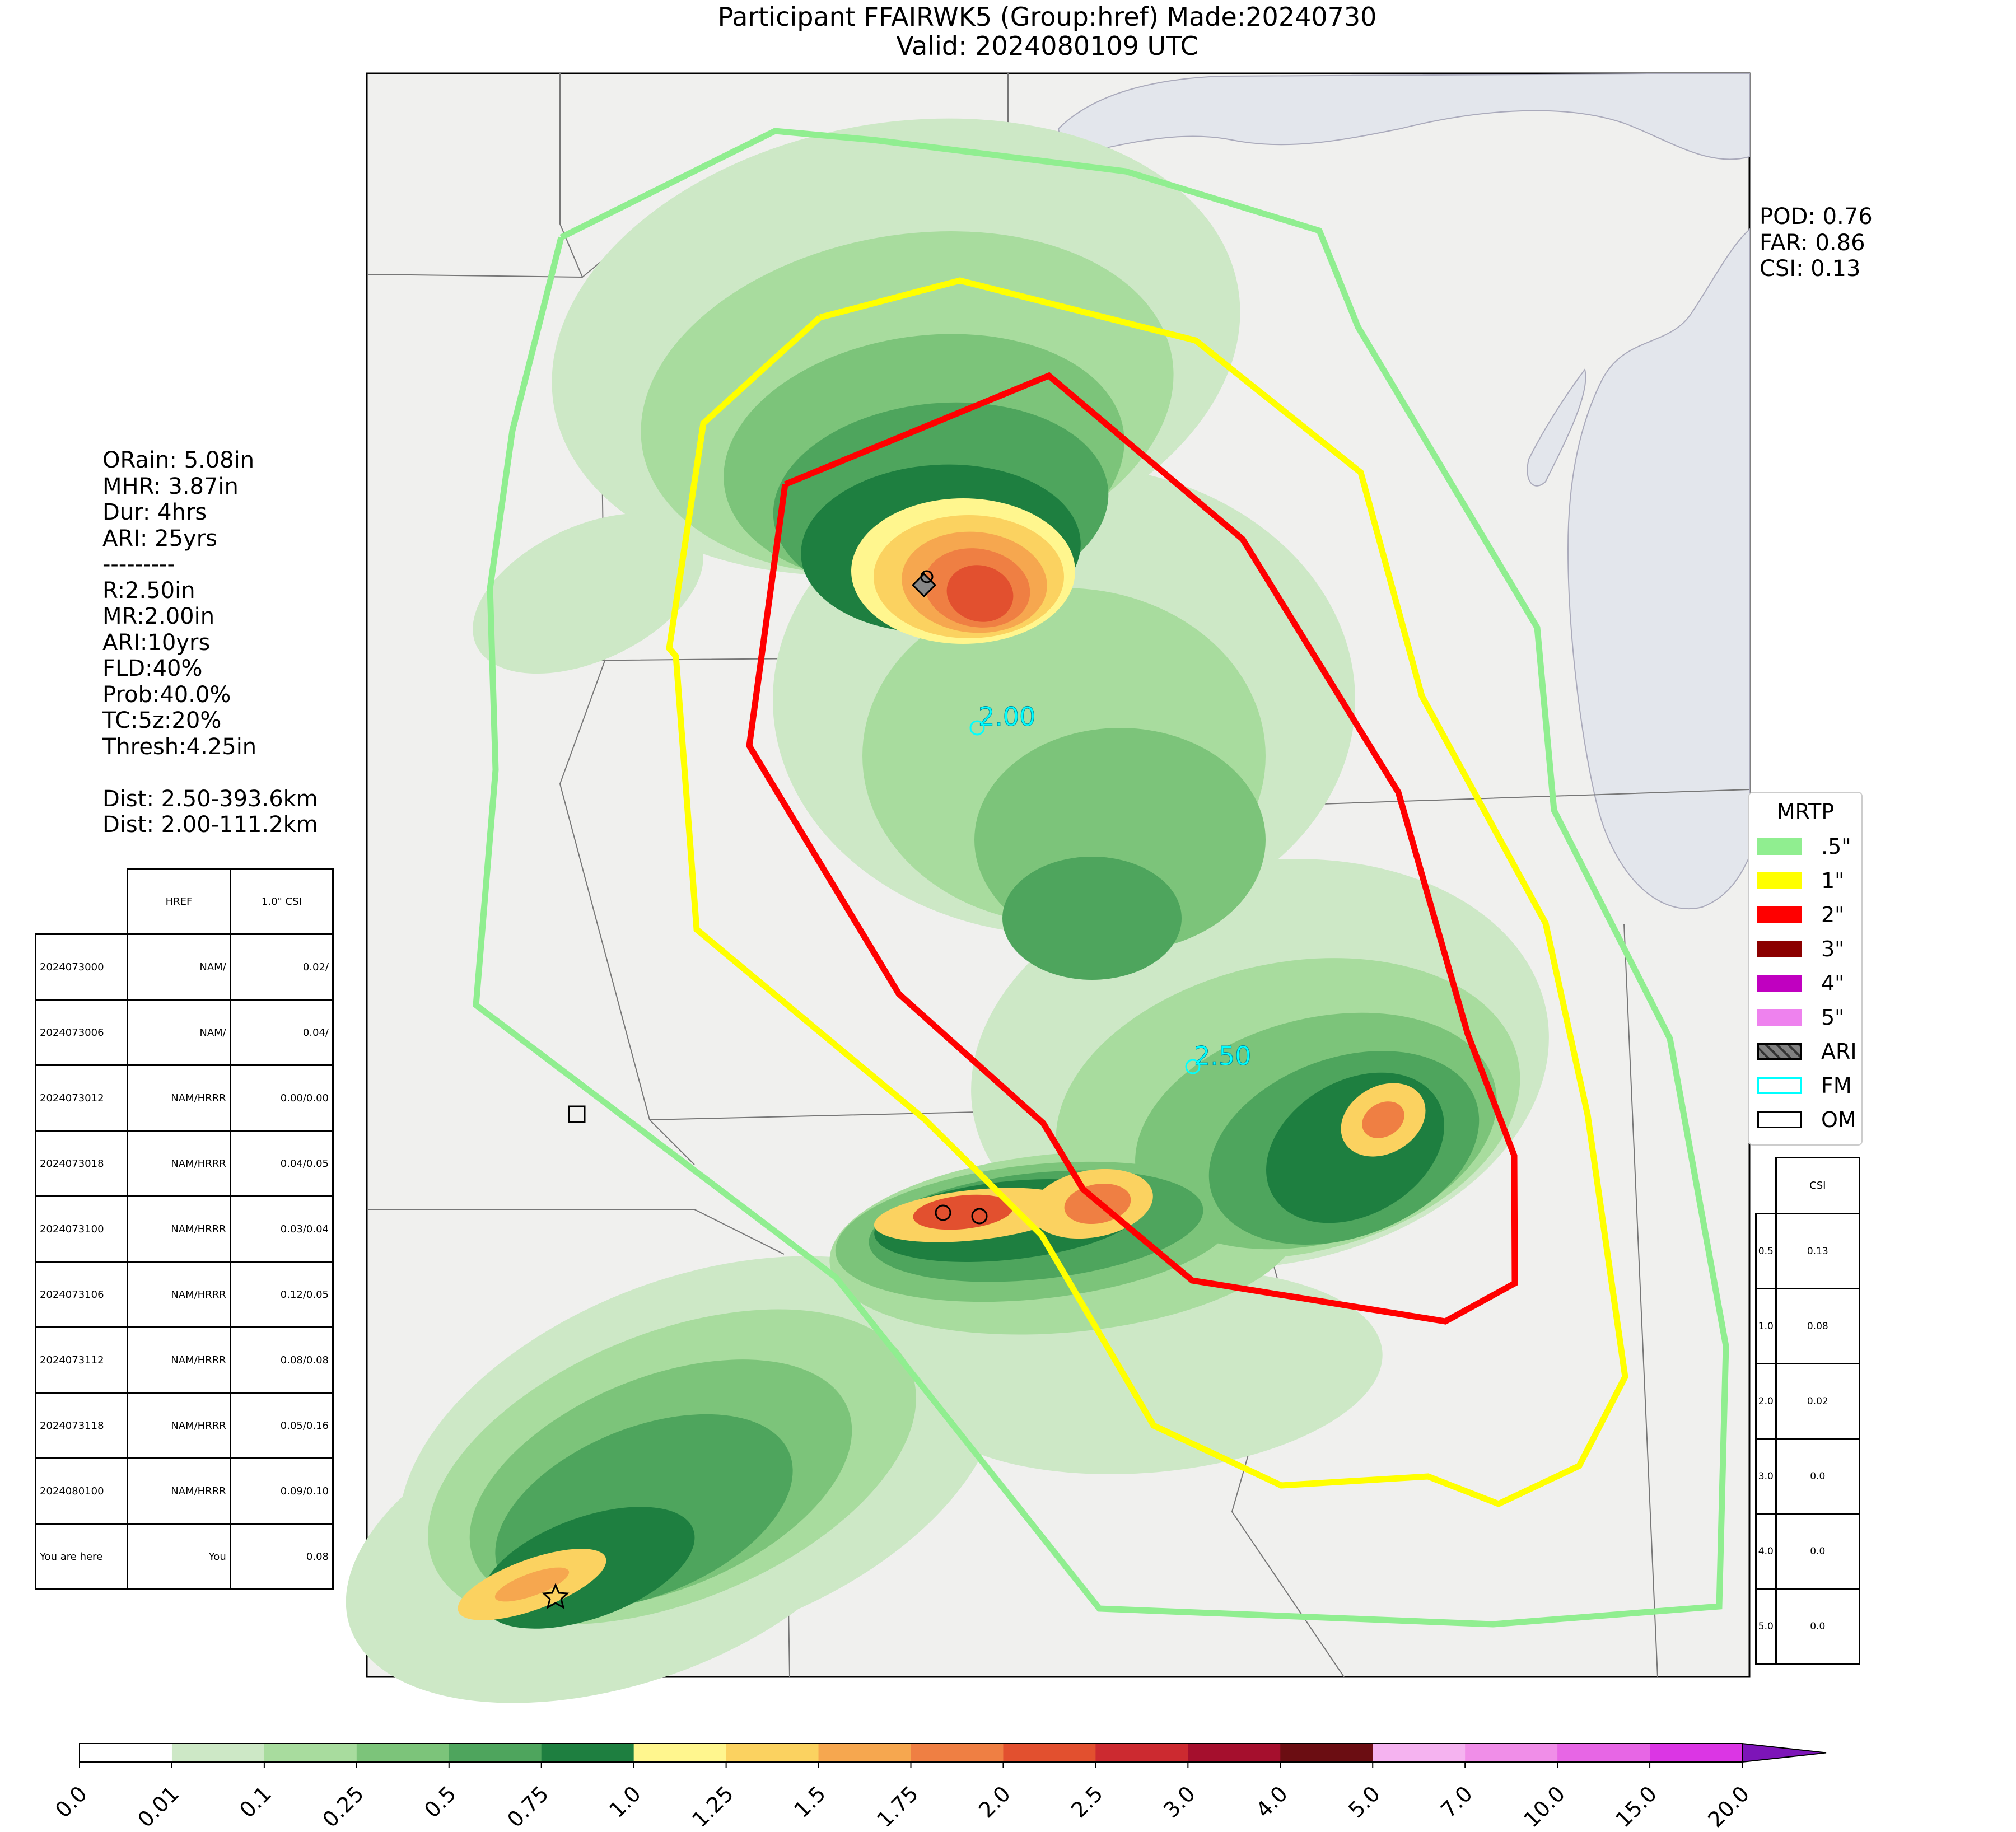 This screenshot has height=1832, width=2016. I want to click on csi-cell: 0.5, so click(1766, 1251).